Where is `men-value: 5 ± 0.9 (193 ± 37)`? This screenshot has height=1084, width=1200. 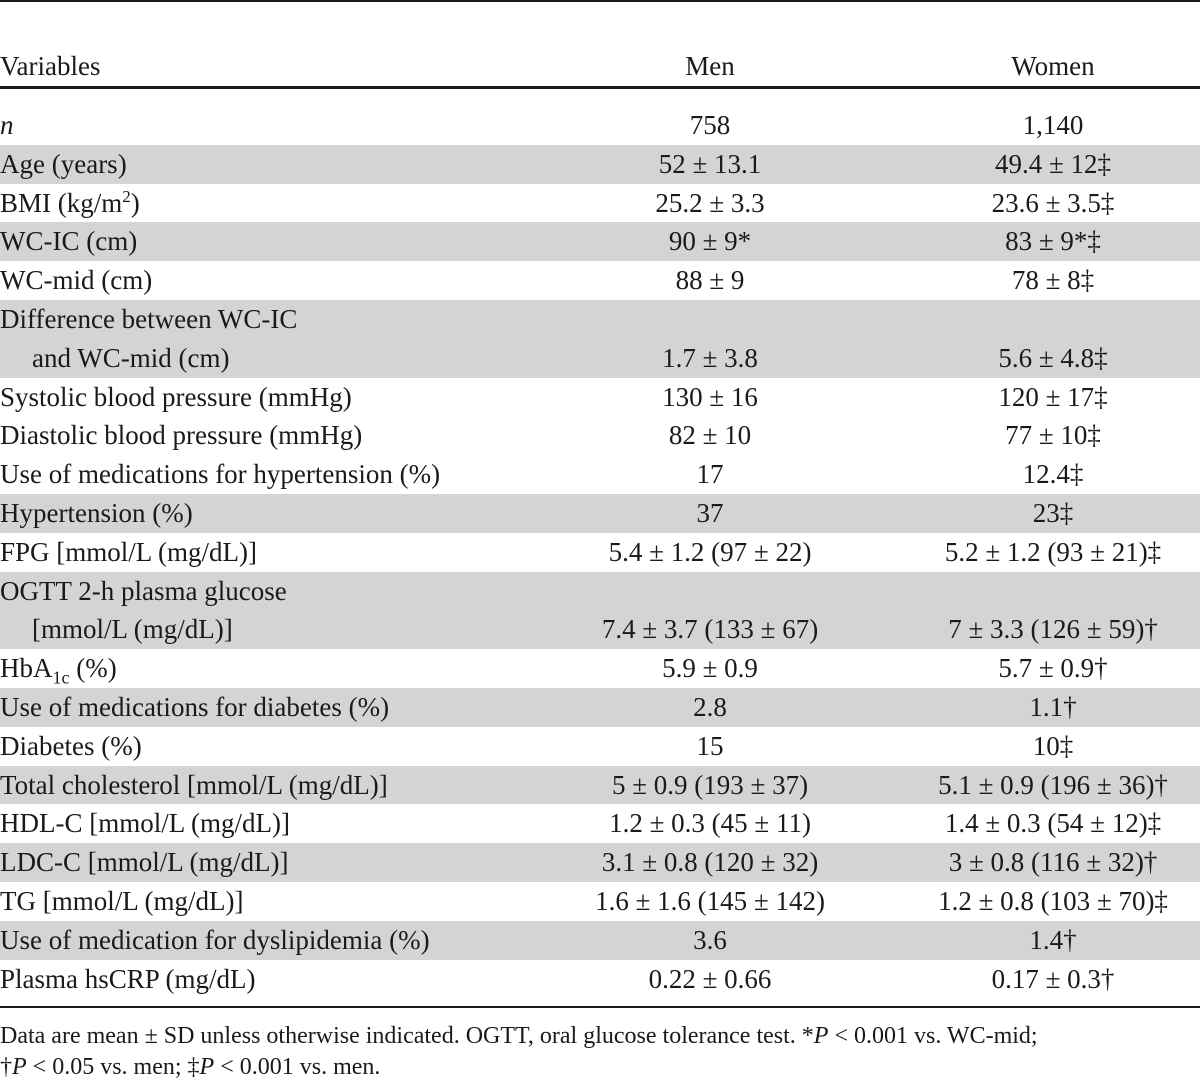
men-value: 5 ± 0.9 (193 ± 37) is located at coordinates (710, 784).